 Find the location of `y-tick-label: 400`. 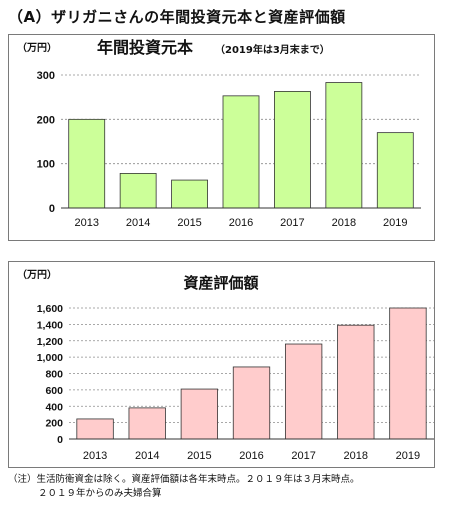

y-tick-label: 400 is located at coordinates (54, 407).